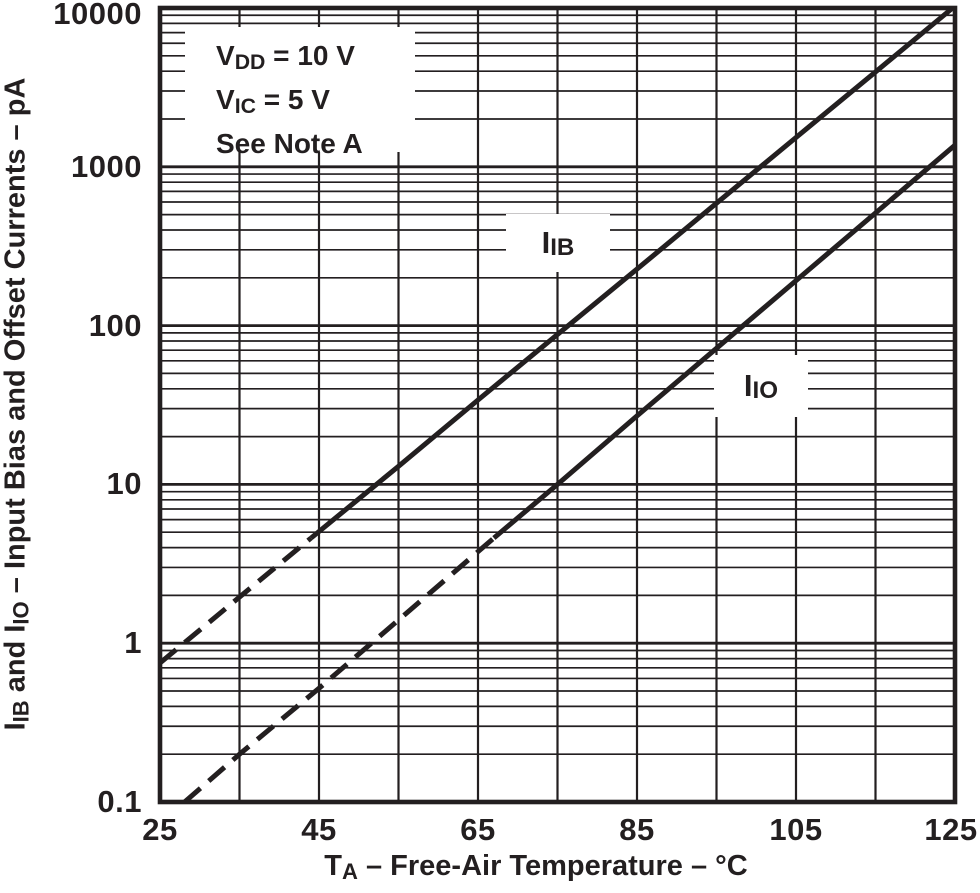 This screenshot has height=893, width=980. What do you see at coordinates (160, 829) in the screenshot?
I see `x-tick-25: 25` at bounding box center [160, 829].